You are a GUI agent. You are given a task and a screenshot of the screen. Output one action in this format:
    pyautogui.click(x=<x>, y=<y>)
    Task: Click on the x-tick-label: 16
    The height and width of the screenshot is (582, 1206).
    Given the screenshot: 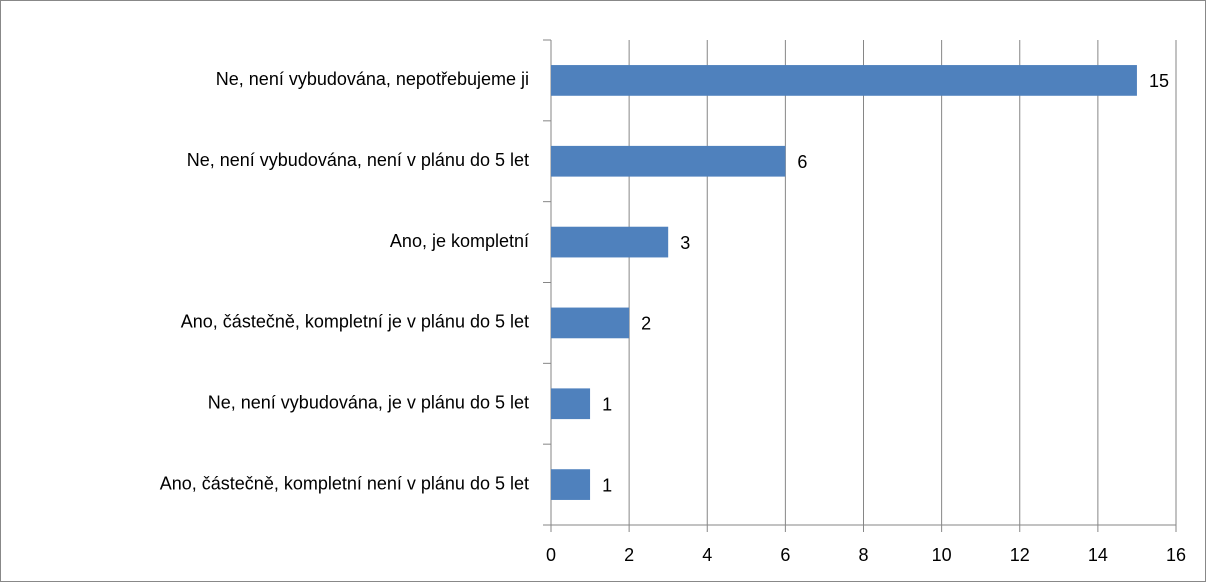 What is the action you would take?
    pyautogui.click(x=1176, y=555)
    